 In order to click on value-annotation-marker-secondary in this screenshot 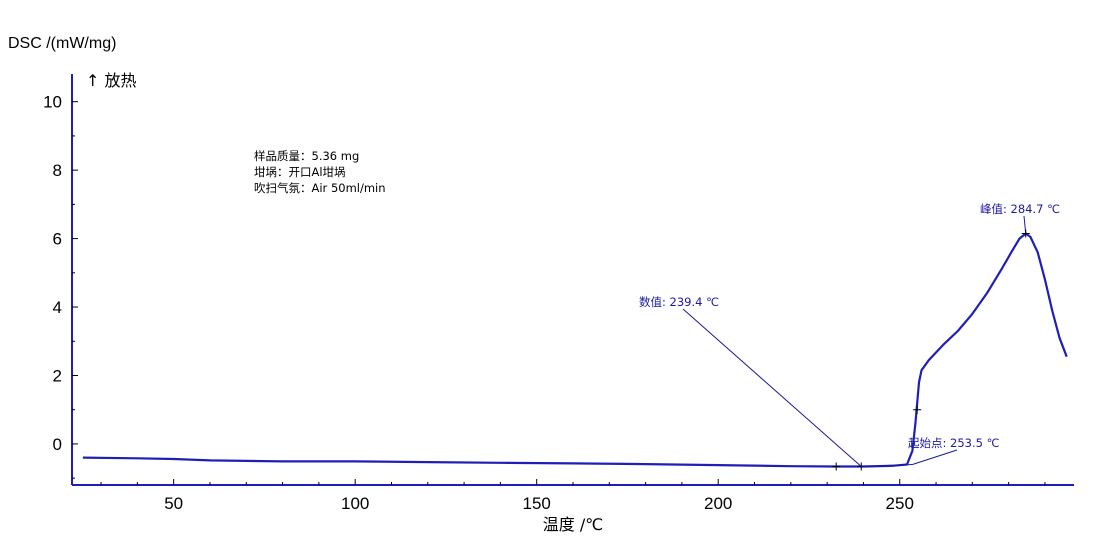, I will do `click(836, 466)`.